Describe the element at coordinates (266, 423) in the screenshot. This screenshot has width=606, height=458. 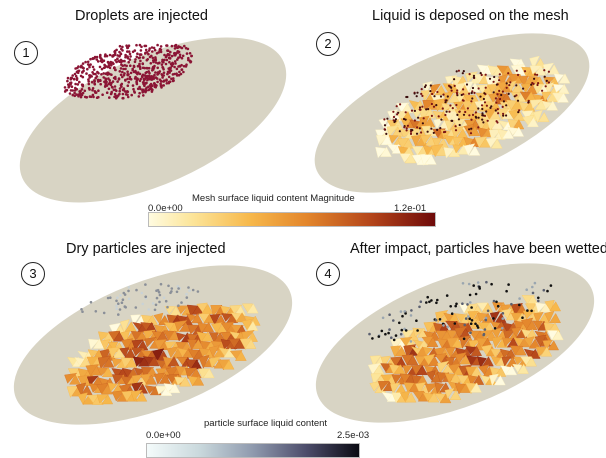
I see `particle-colorbar-title: particle surface liquid content` at that location.